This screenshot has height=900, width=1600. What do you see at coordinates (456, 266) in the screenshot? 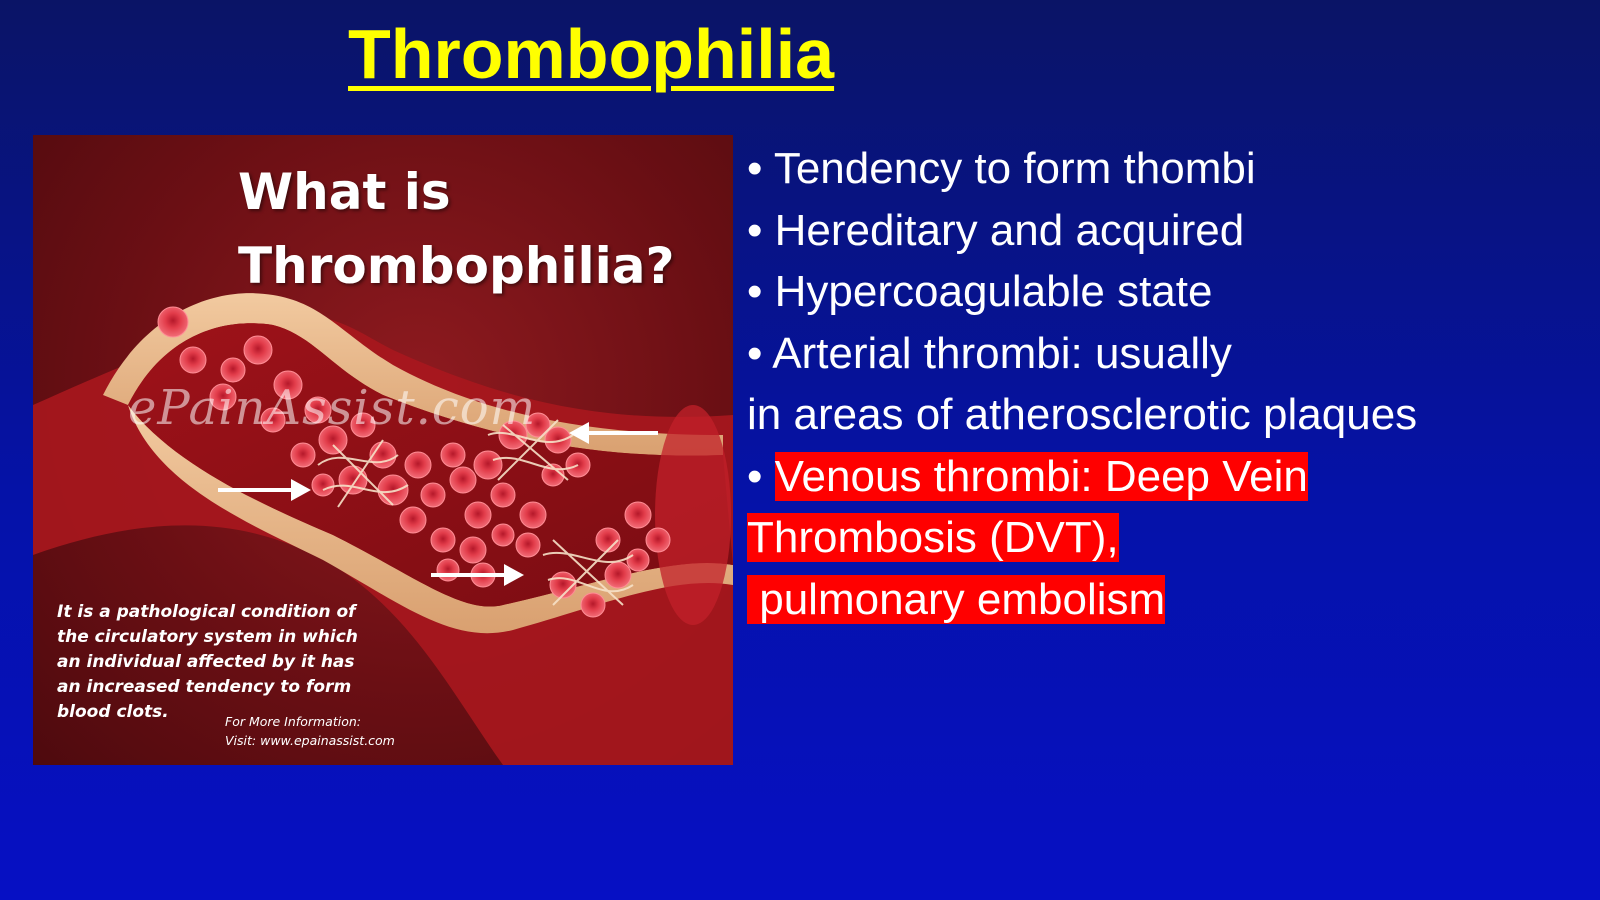
I see `illustration-heading-line-2: Thrombophilia?` at bounding box center [456, 266].